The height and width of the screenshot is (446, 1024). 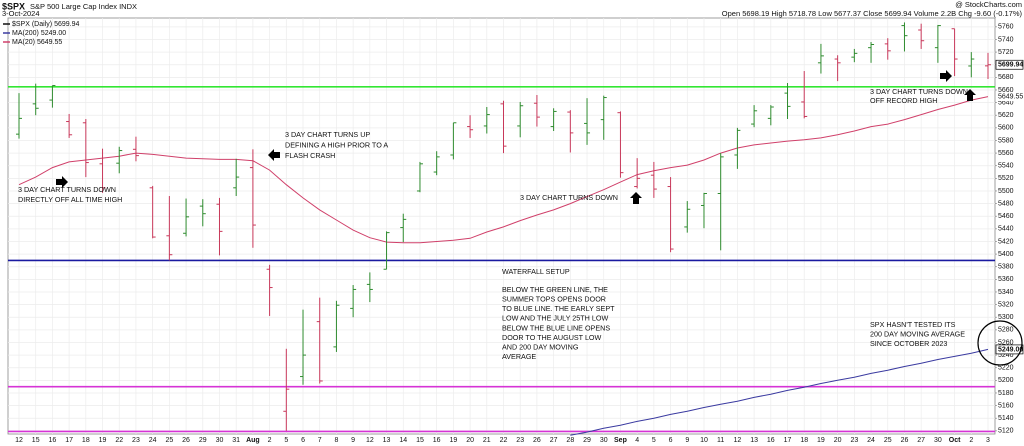 I want to click on x-tick-label: 19, so click(x=821, y=440).